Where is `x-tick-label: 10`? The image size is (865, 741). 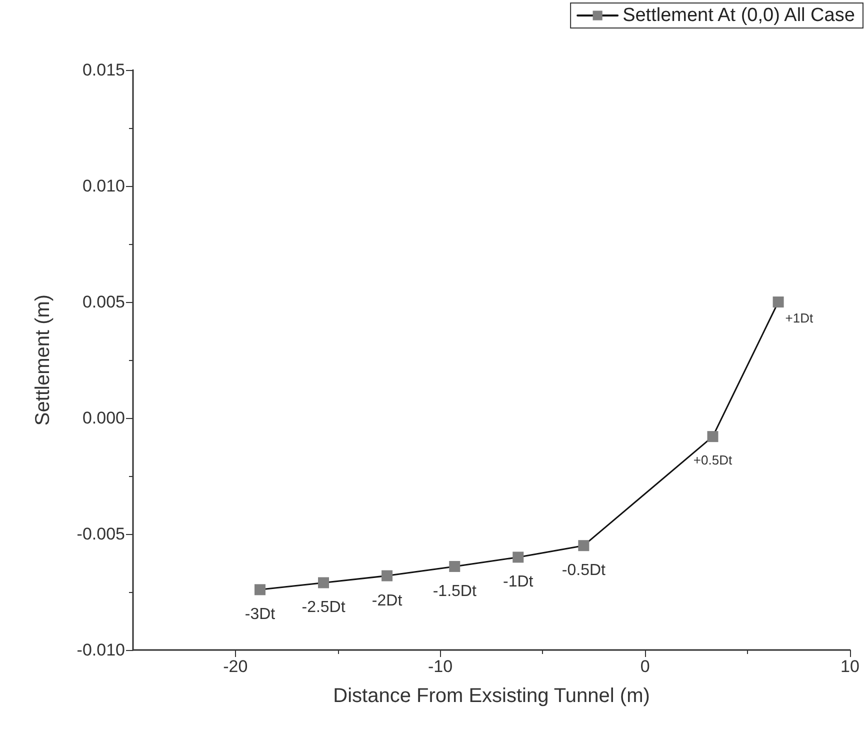
x-tick-label: 10 is located at coordinates (850, 666).